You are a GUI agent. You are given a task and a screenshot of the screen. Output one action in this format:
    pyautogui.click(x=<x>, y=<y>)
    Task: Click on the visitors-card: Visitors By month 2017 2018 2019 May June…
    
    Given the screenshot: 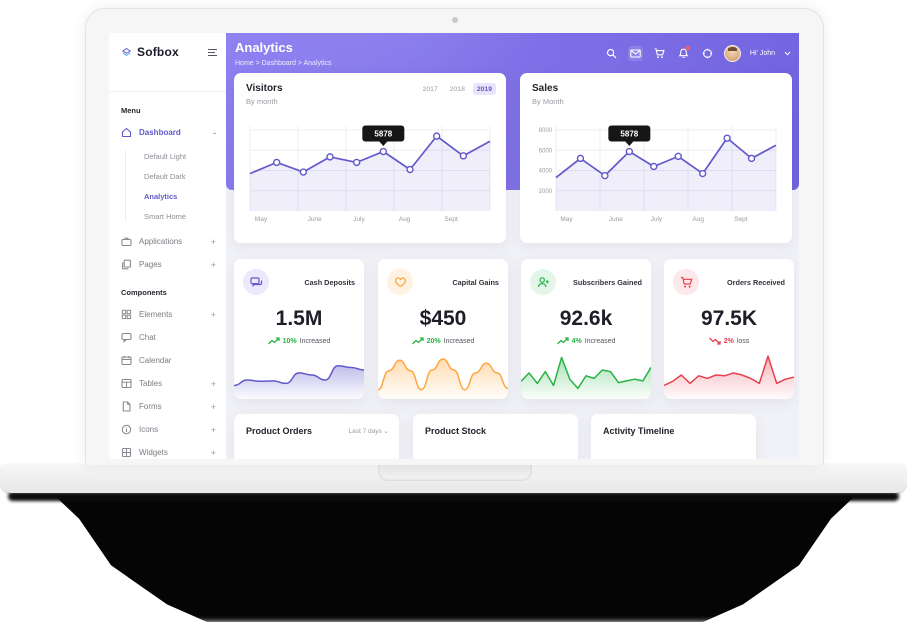 What is the action you would take?
    pyautogui.click(x=370, y=158)
    